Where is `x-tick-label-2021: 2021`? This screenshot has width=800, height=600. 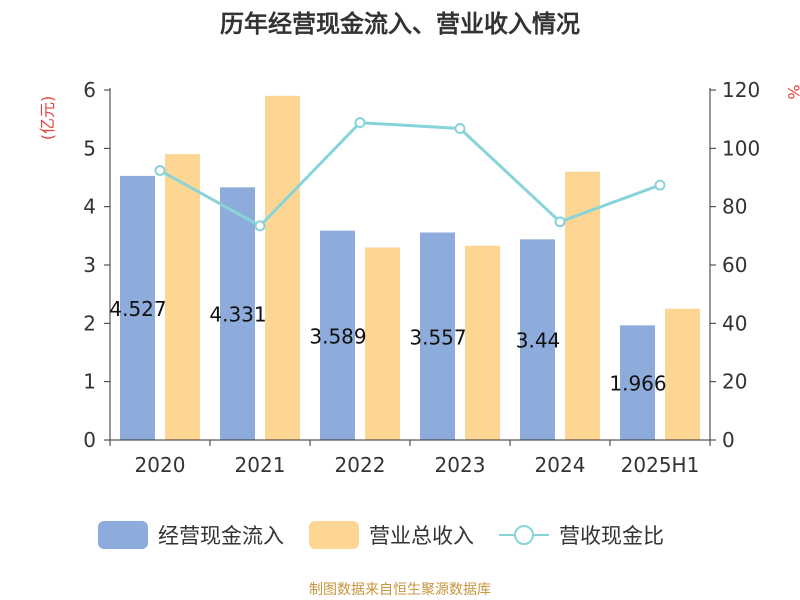
x-tick-label-2021: 2021 is located at coordinates (260, 465).